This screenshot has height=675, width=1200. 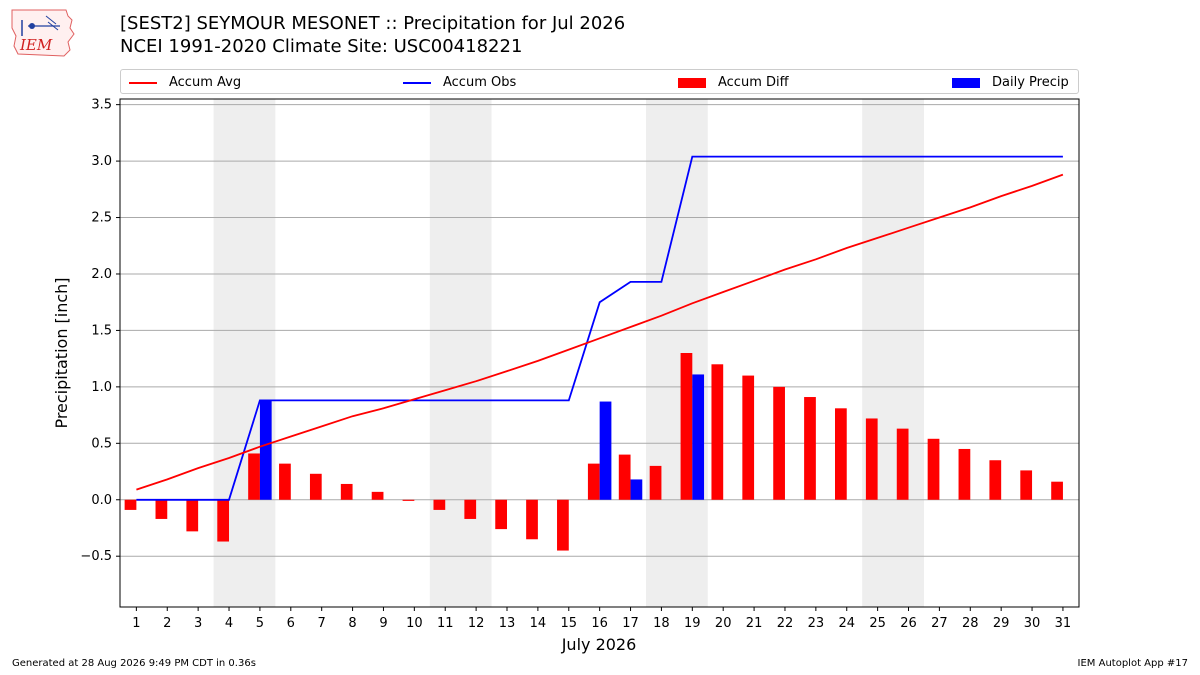 What do you see at coordinates (101, 161) in the screenshot?
I see `y-tick-label: 3.0` at bounding box center [101, 161].